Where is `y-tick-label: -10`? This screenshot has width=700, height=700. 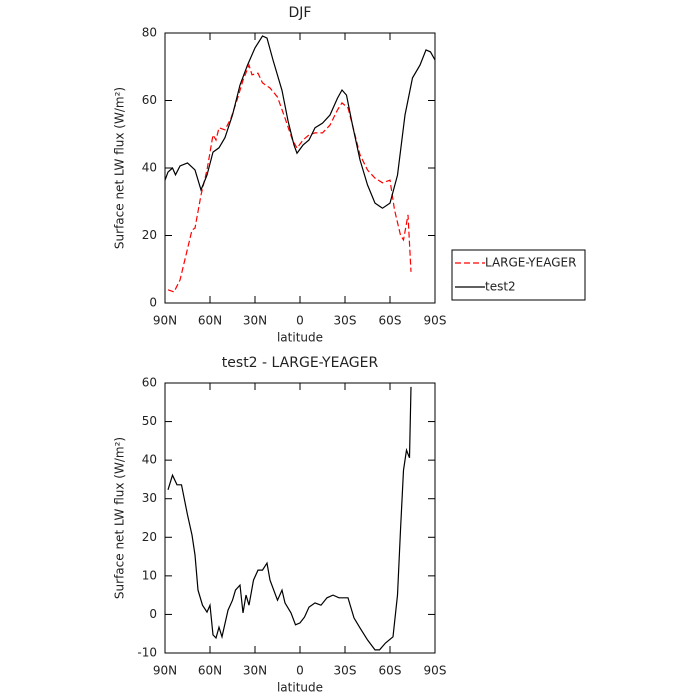 y-tick-label: -10 is located at coordinates (147, 653).